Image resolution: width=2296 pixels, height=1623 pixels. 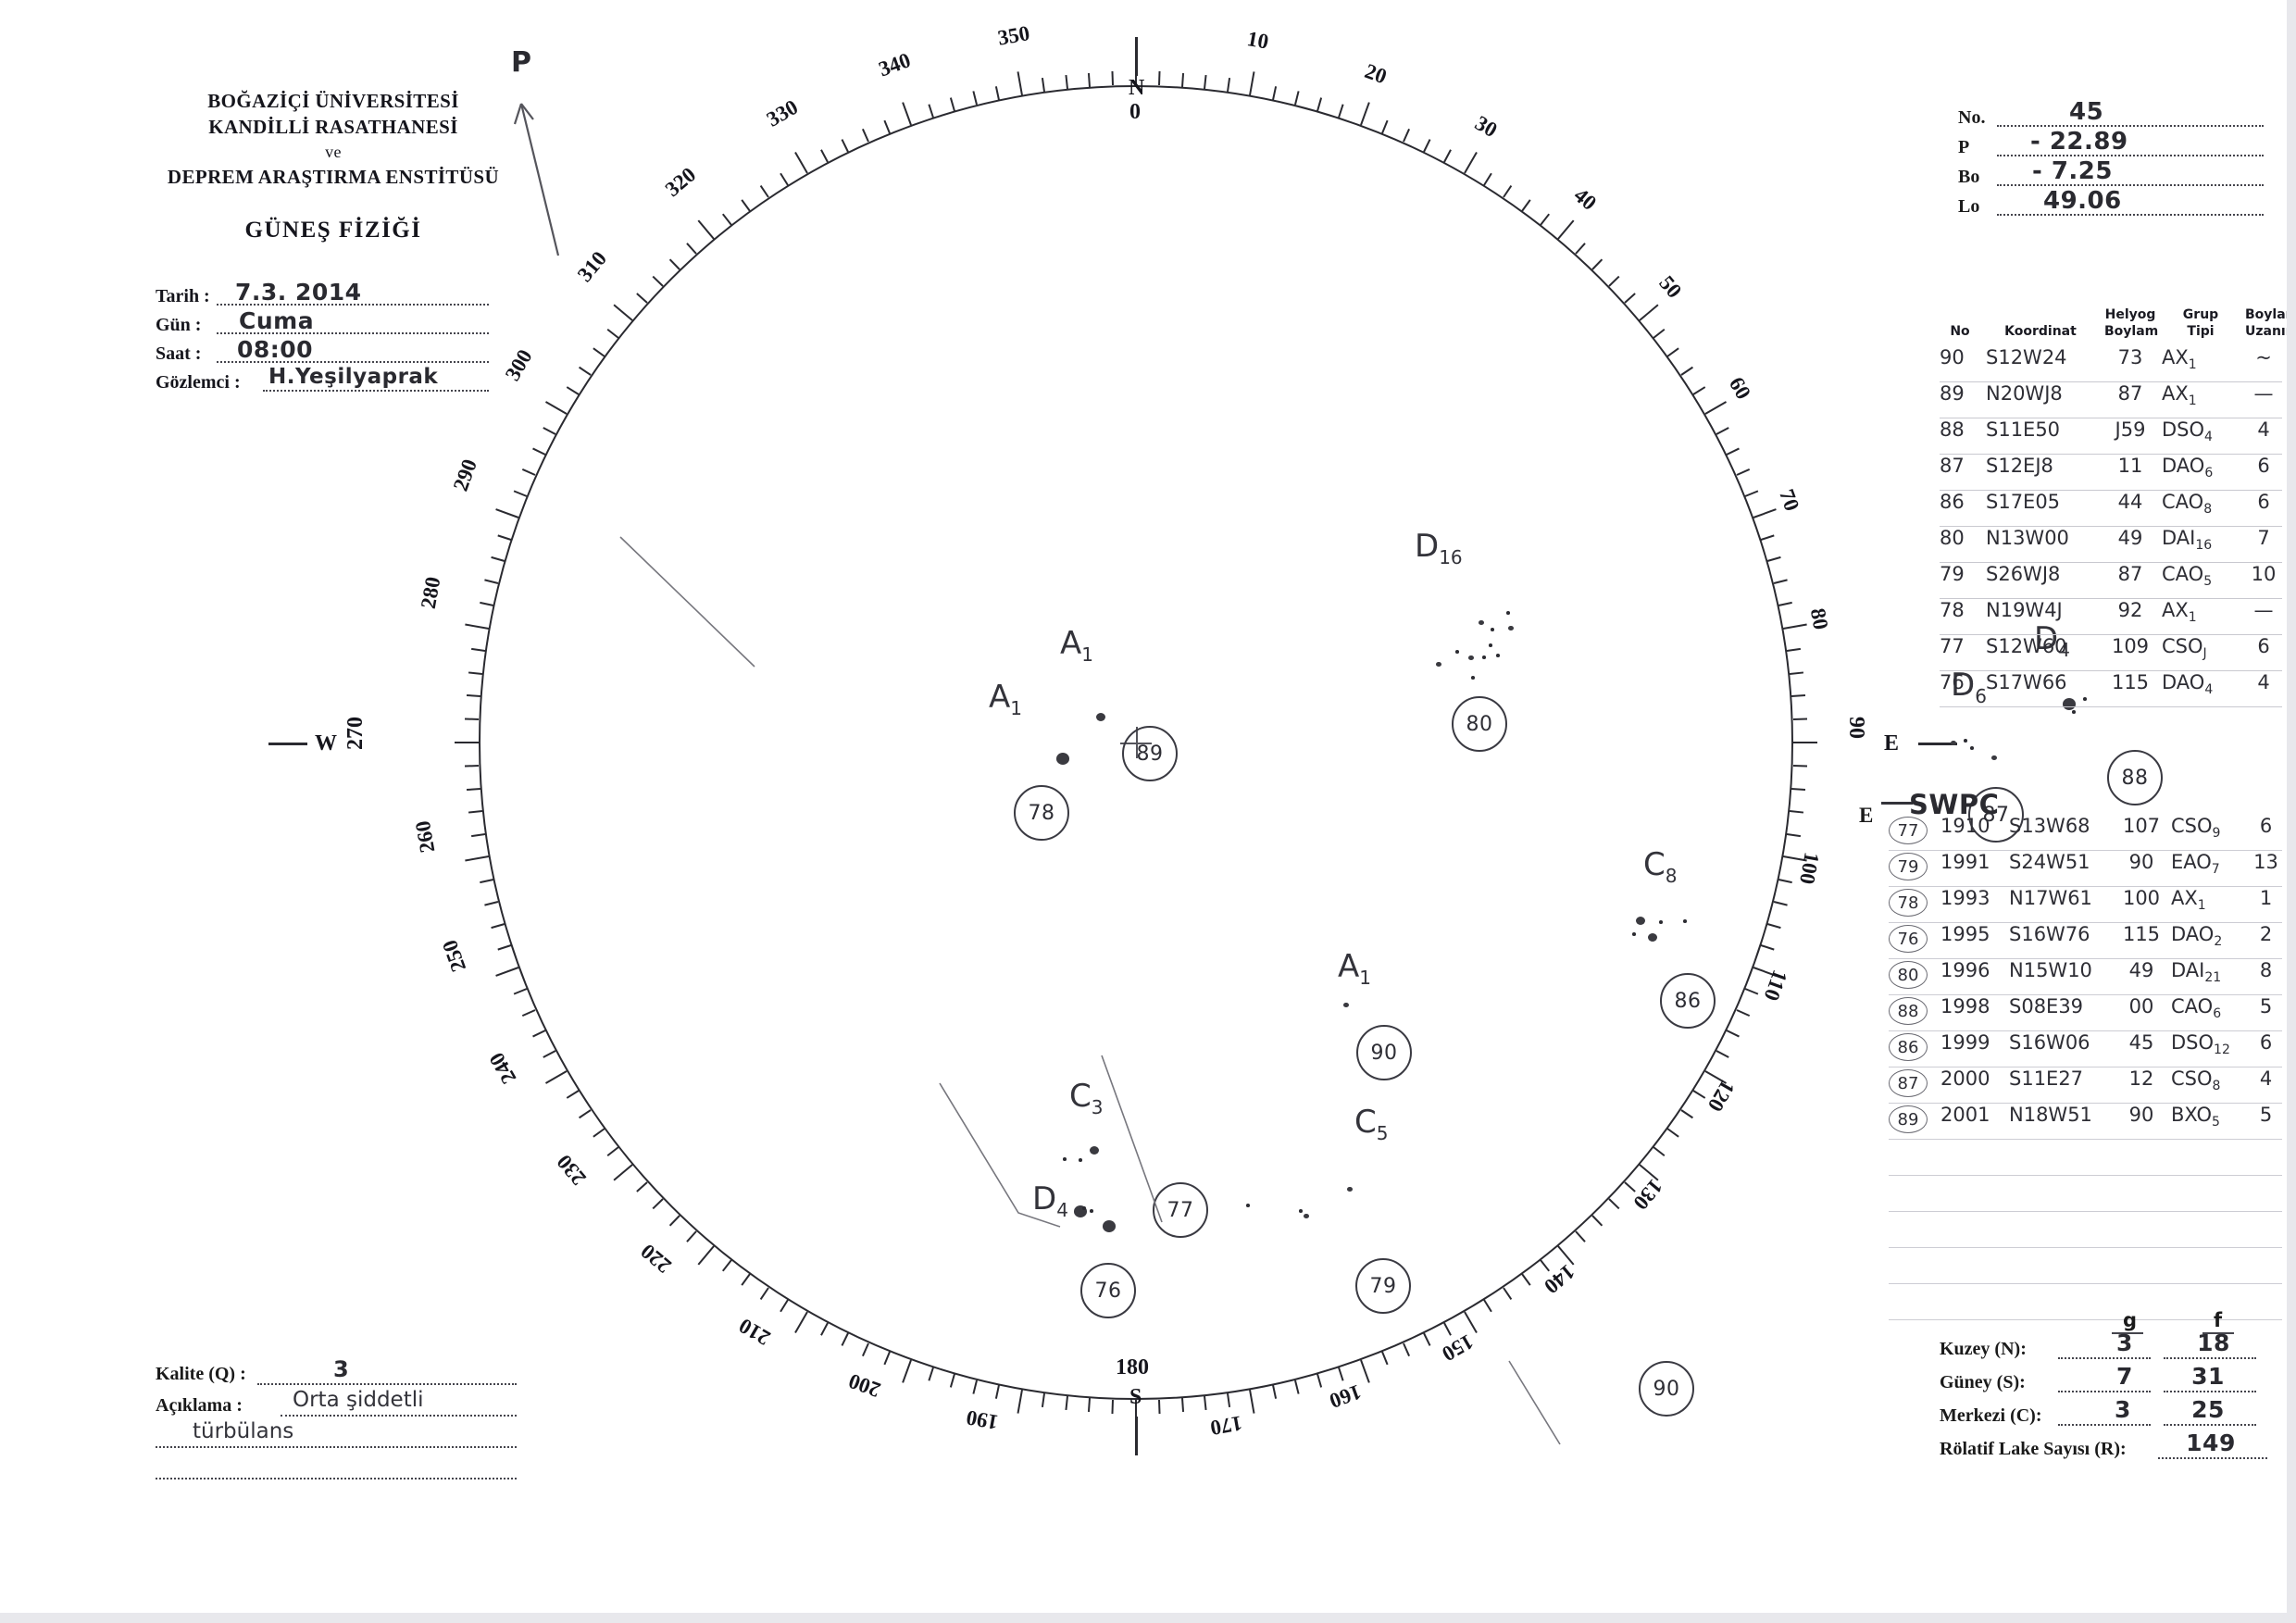 I want to click on field-observer: Gözlemci : H.Yeşilyaprak, so click(x=322, y=381).